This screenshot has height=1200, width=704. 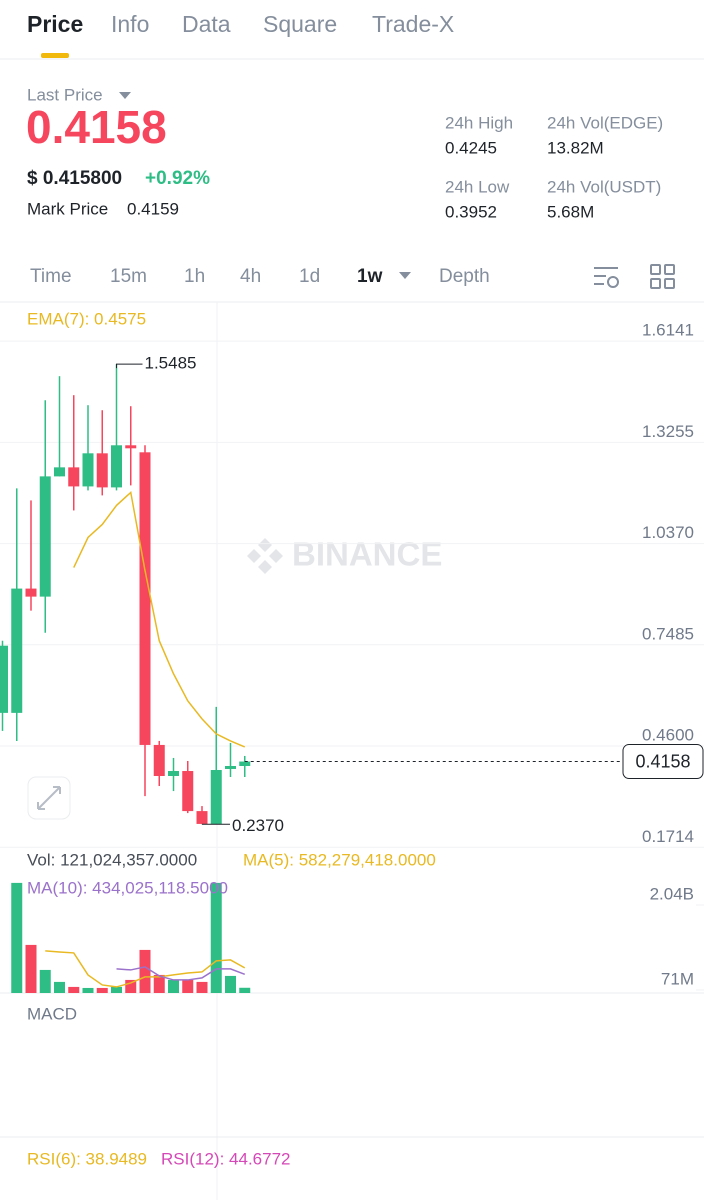 I want to click on legend-entry: MA(5): 582,279,418.0000, so click(x=339, y=859).